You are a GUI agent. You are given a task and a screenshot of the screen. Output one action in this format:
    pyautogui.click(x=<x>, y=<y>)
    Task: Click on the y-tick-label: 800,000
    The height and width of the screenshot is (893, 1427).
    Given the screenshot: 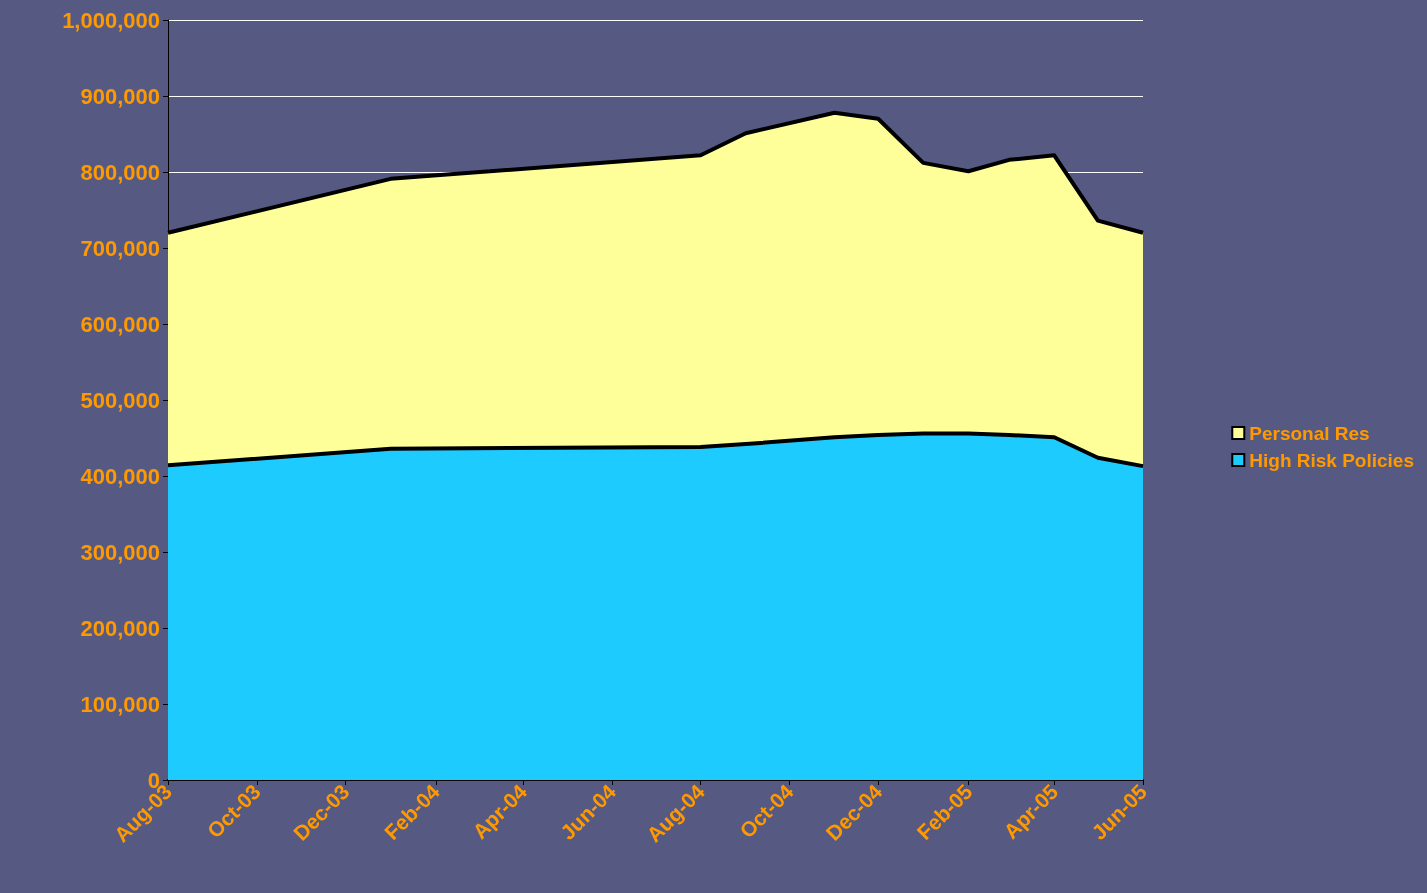 What is the action you would take?
    pyautogui.click(x=120, y=172)
    